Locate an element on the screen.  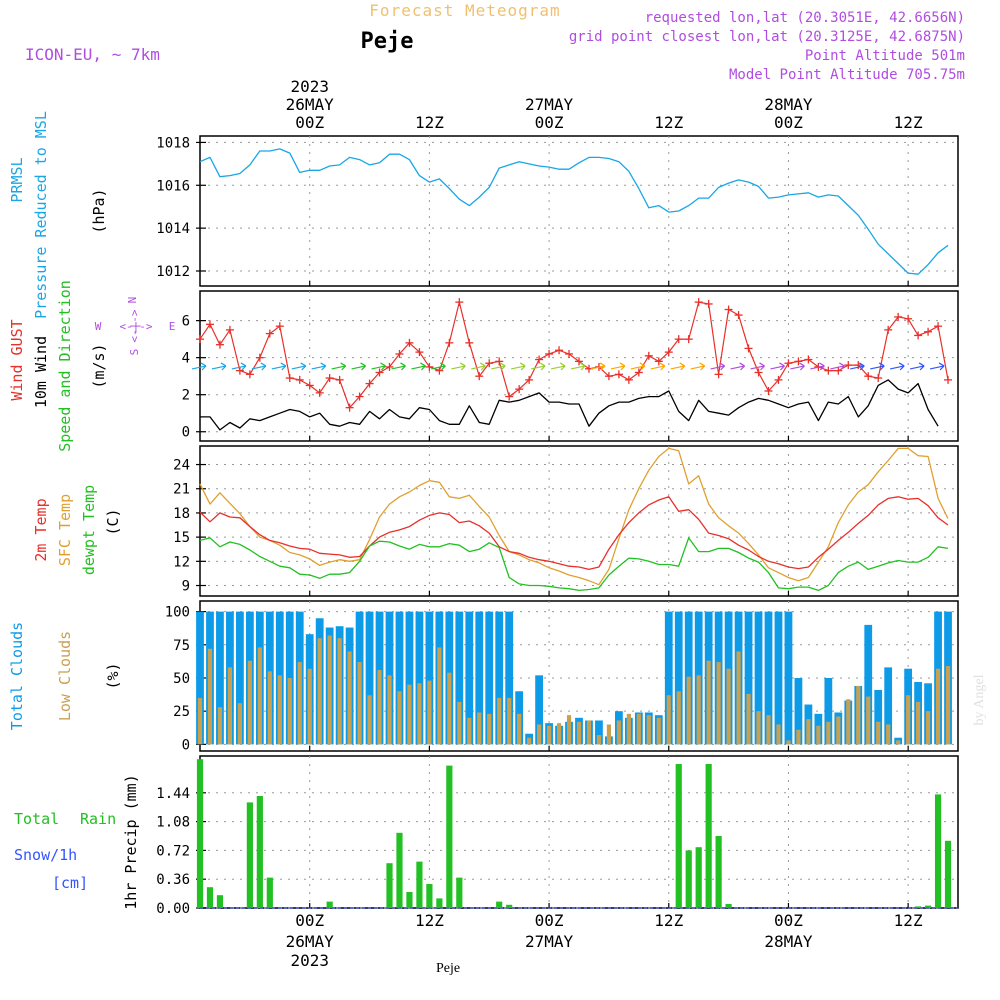
top-time-tick-1: 12Z is located at coordinates (429, 122).